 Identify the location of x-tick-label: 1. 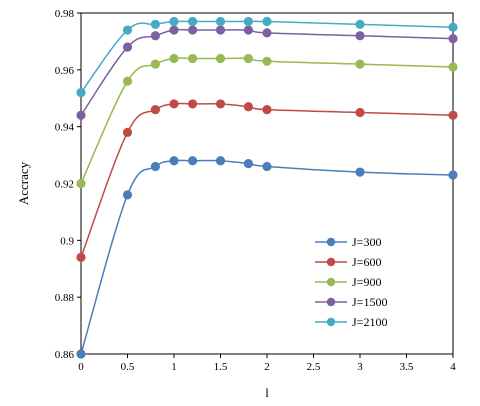
(174, 367).